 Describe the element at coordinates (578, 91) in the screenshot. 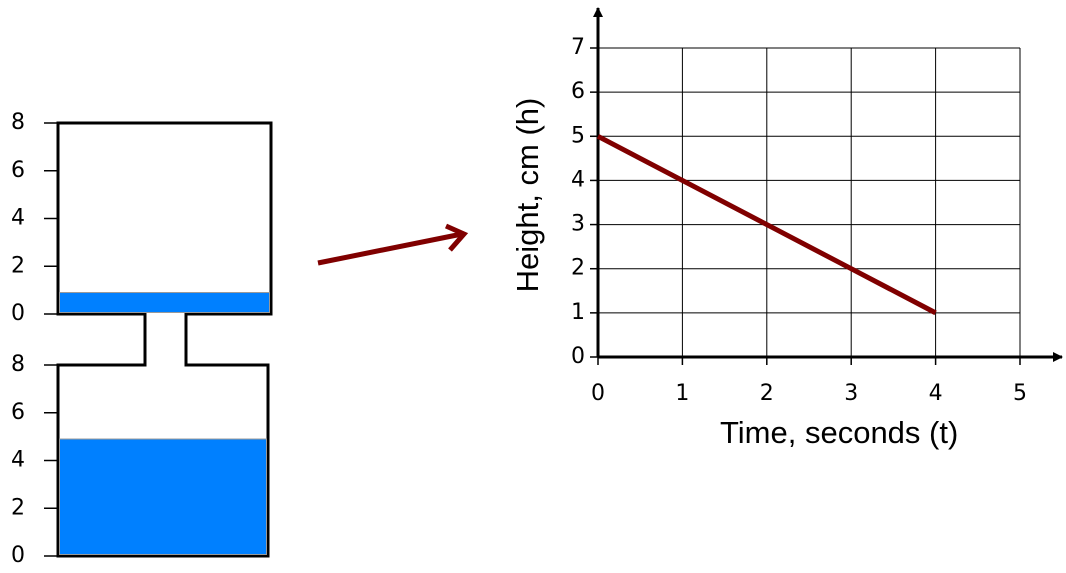

I see `y-tick-label: 6` at that location.